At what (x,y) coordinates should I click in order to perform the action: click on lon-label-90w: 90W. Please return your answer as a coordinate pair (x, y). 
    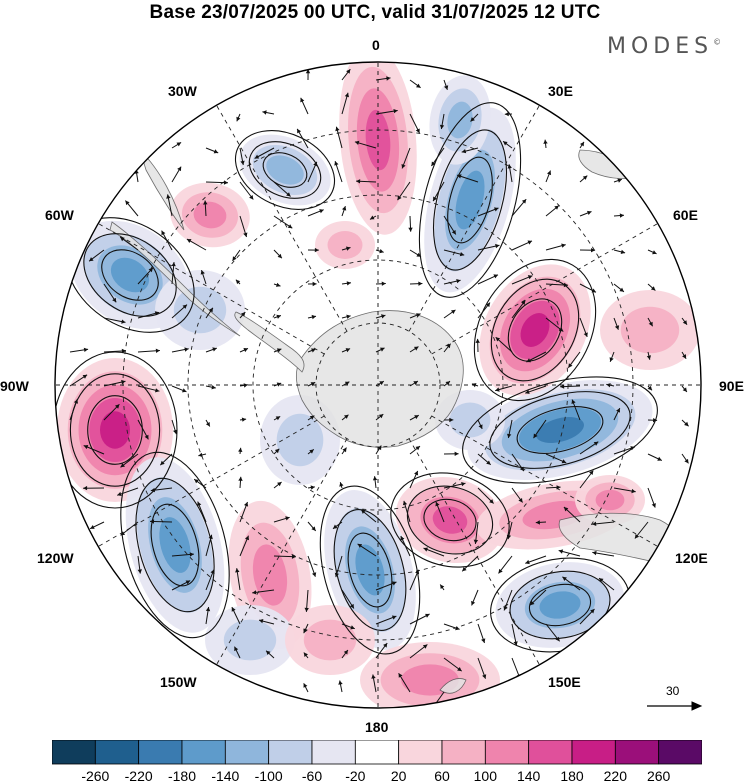
    Looking at the image, I should click on (14, 386).